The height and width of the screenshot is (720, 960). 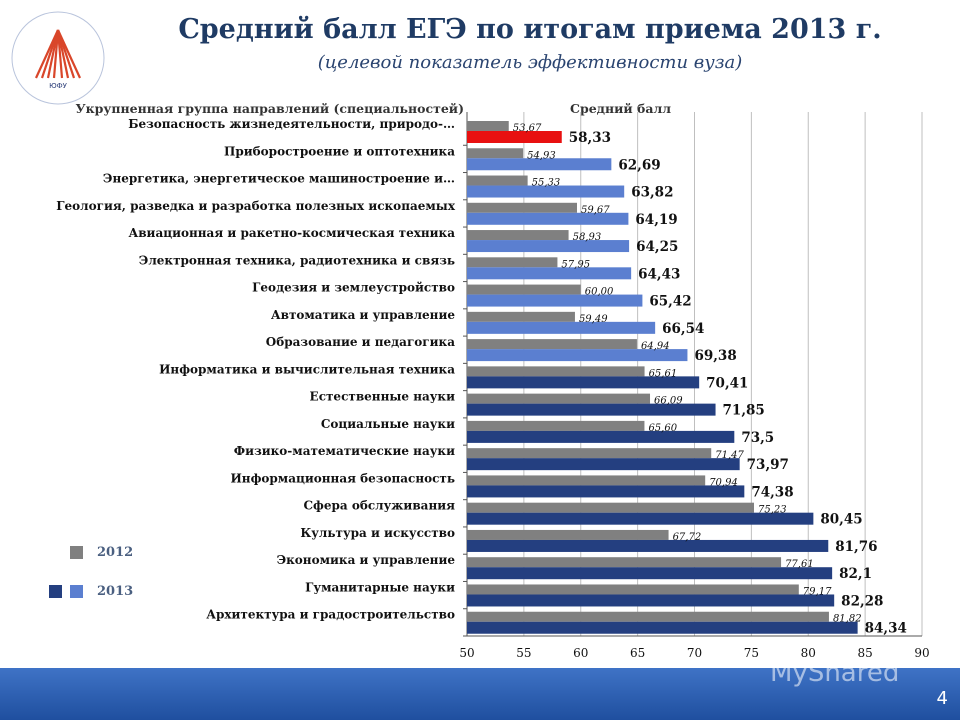 I want to click on data-label-2013: 73,97, so click(x=768, y=465).